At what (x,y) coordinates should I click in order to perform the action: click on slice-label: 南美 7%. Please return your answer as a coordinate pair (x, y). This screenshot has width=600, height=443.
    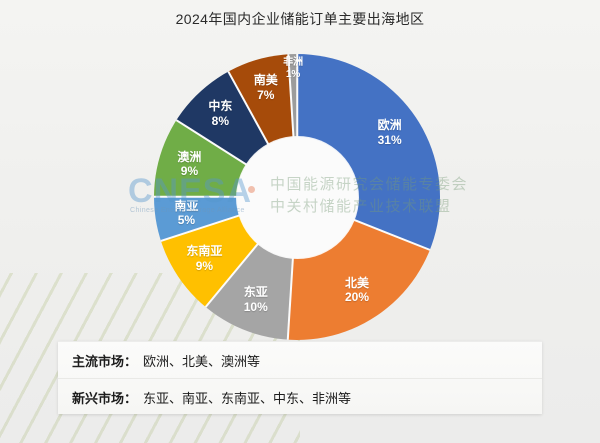
    Looking at the image, I should click on (266, 87).